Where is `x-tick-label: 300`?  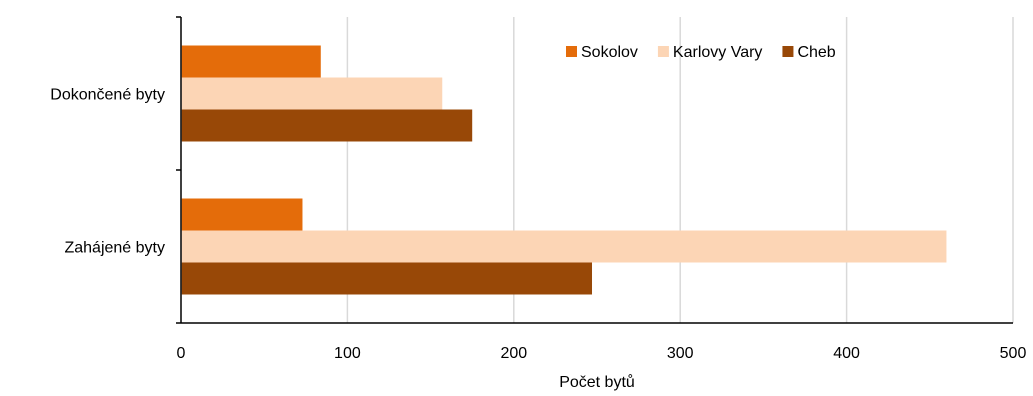 x-tick-label: 300 is located at coordinates (680, 353).